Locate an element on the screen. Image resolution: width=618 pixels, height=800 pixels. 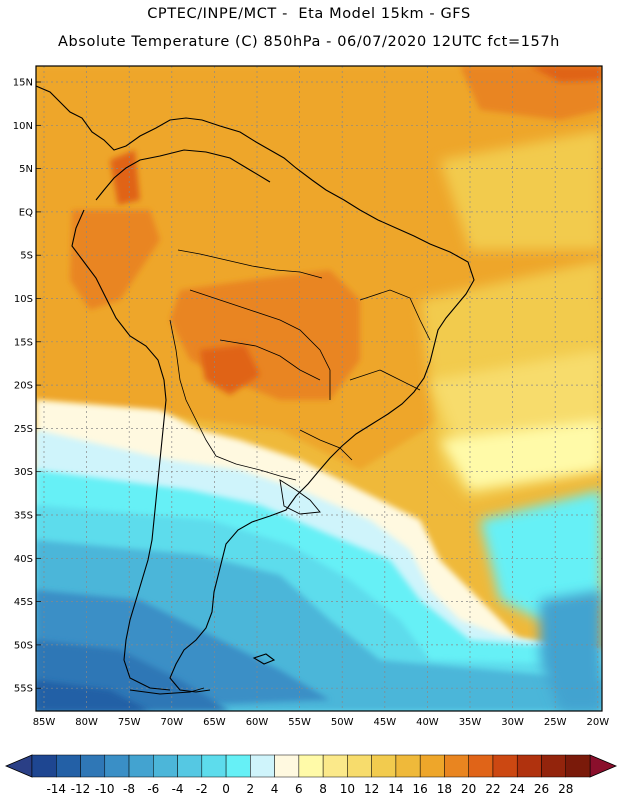
lat-label: 35S is located at coordinates (23, 516).